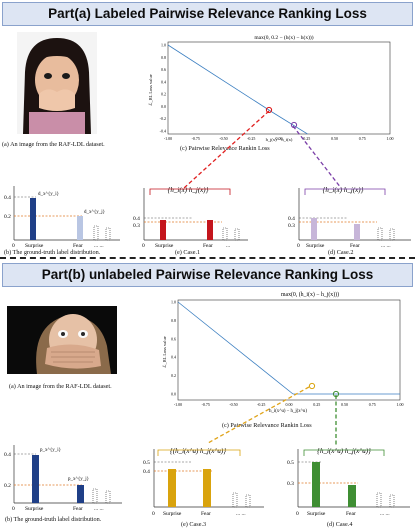 This screenshot has height=531, width=415. Describe the element at coordinates (207, 258) in the screenshot. I see `section-divider` at that location.